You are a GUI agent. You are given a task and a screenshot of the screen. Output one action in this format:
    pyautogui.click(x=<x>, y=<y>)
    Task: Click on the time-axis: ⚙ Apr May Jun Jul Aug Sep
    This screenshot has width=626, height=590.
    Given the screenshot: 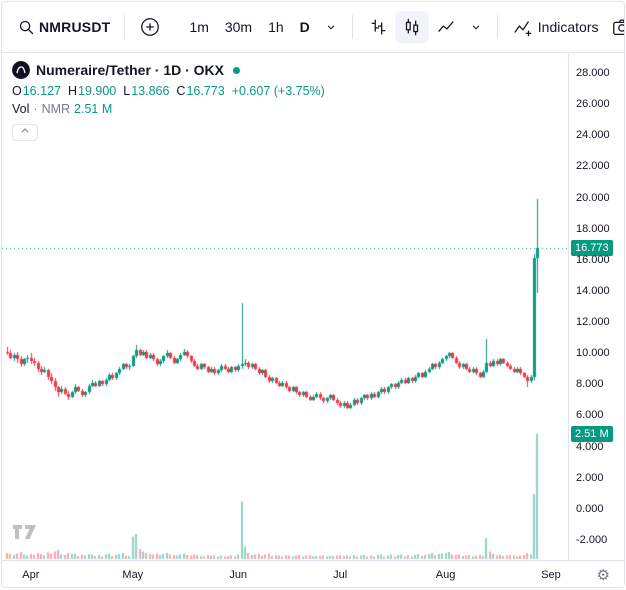 What is the action you would take?
    pyautogui.click(x=313, y=573)
    